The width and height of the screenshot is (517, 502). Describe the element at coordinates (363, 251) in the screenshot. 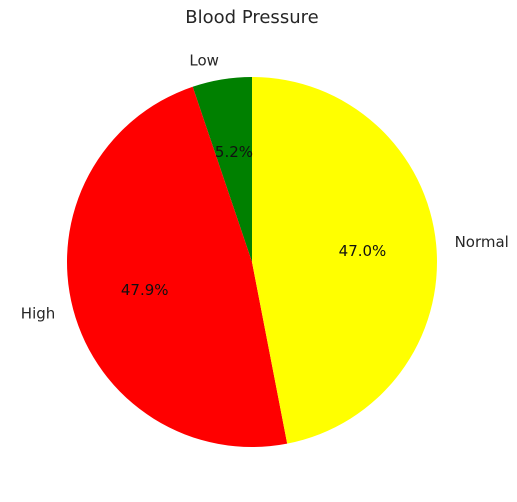

I see `slice-pct-normal: 47.0%` at that location.